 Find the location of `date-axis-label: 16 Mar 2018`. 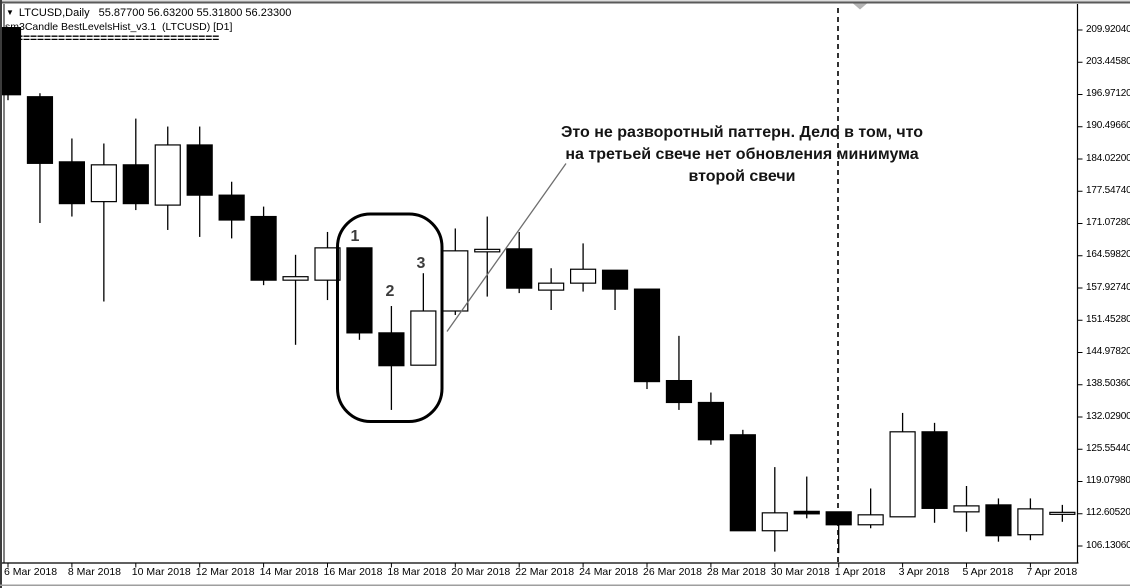

date-axis-label: 16 Mar 2018 is located at coordinates (353, 572).